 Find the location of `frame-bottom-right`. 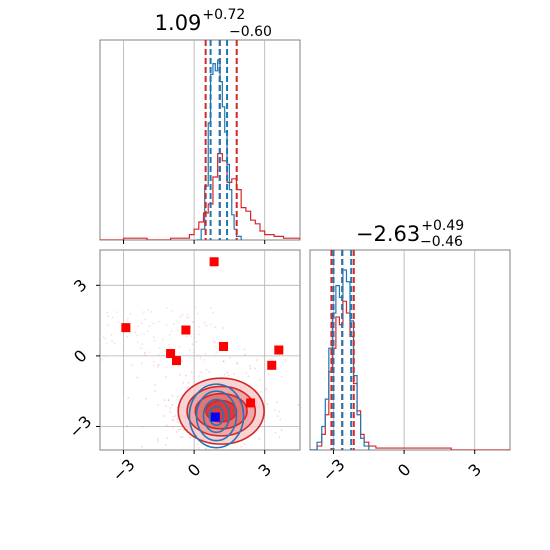

frame-bottom-right is located at coordinates (410, 350).